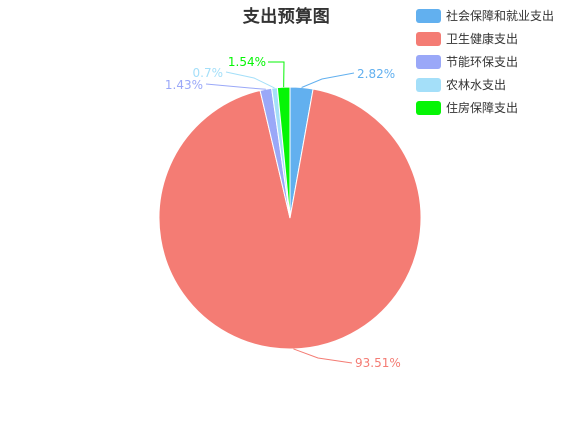 The height and width of the screenshot is (437, 583). What do you see at coordinates (378, 363) in the screenshot?
I see `pie-data-label: 93.51%` at bounding box center [378, 363].